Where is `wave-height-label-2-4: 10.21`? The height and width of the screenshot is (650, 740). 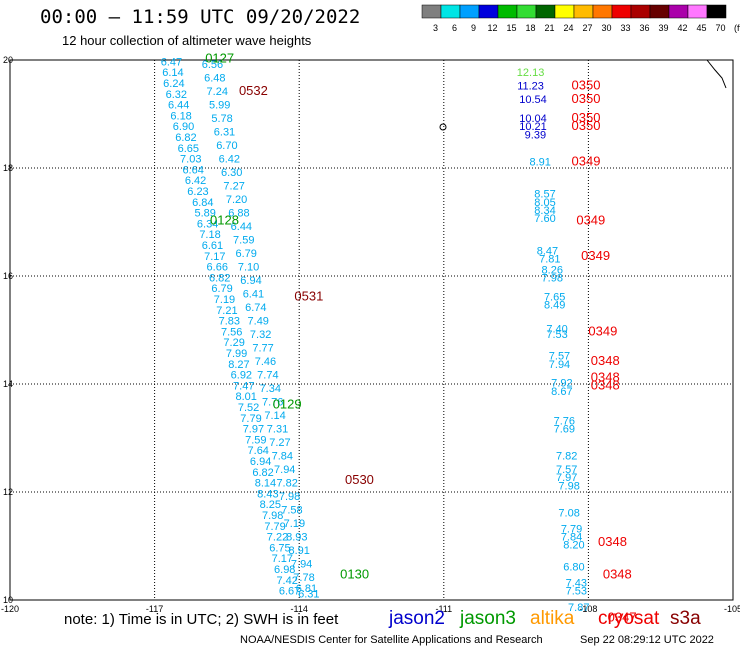
wave-height-label-2-4: 10.21 is located at coordinates (533, 127).